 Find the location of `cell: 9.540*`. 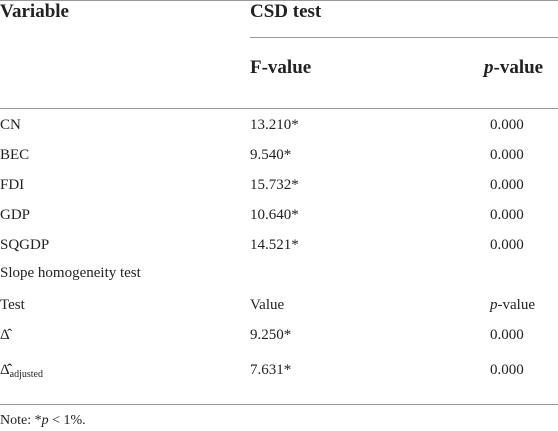

cell: 9.540* is located at coordinates (271, 155).